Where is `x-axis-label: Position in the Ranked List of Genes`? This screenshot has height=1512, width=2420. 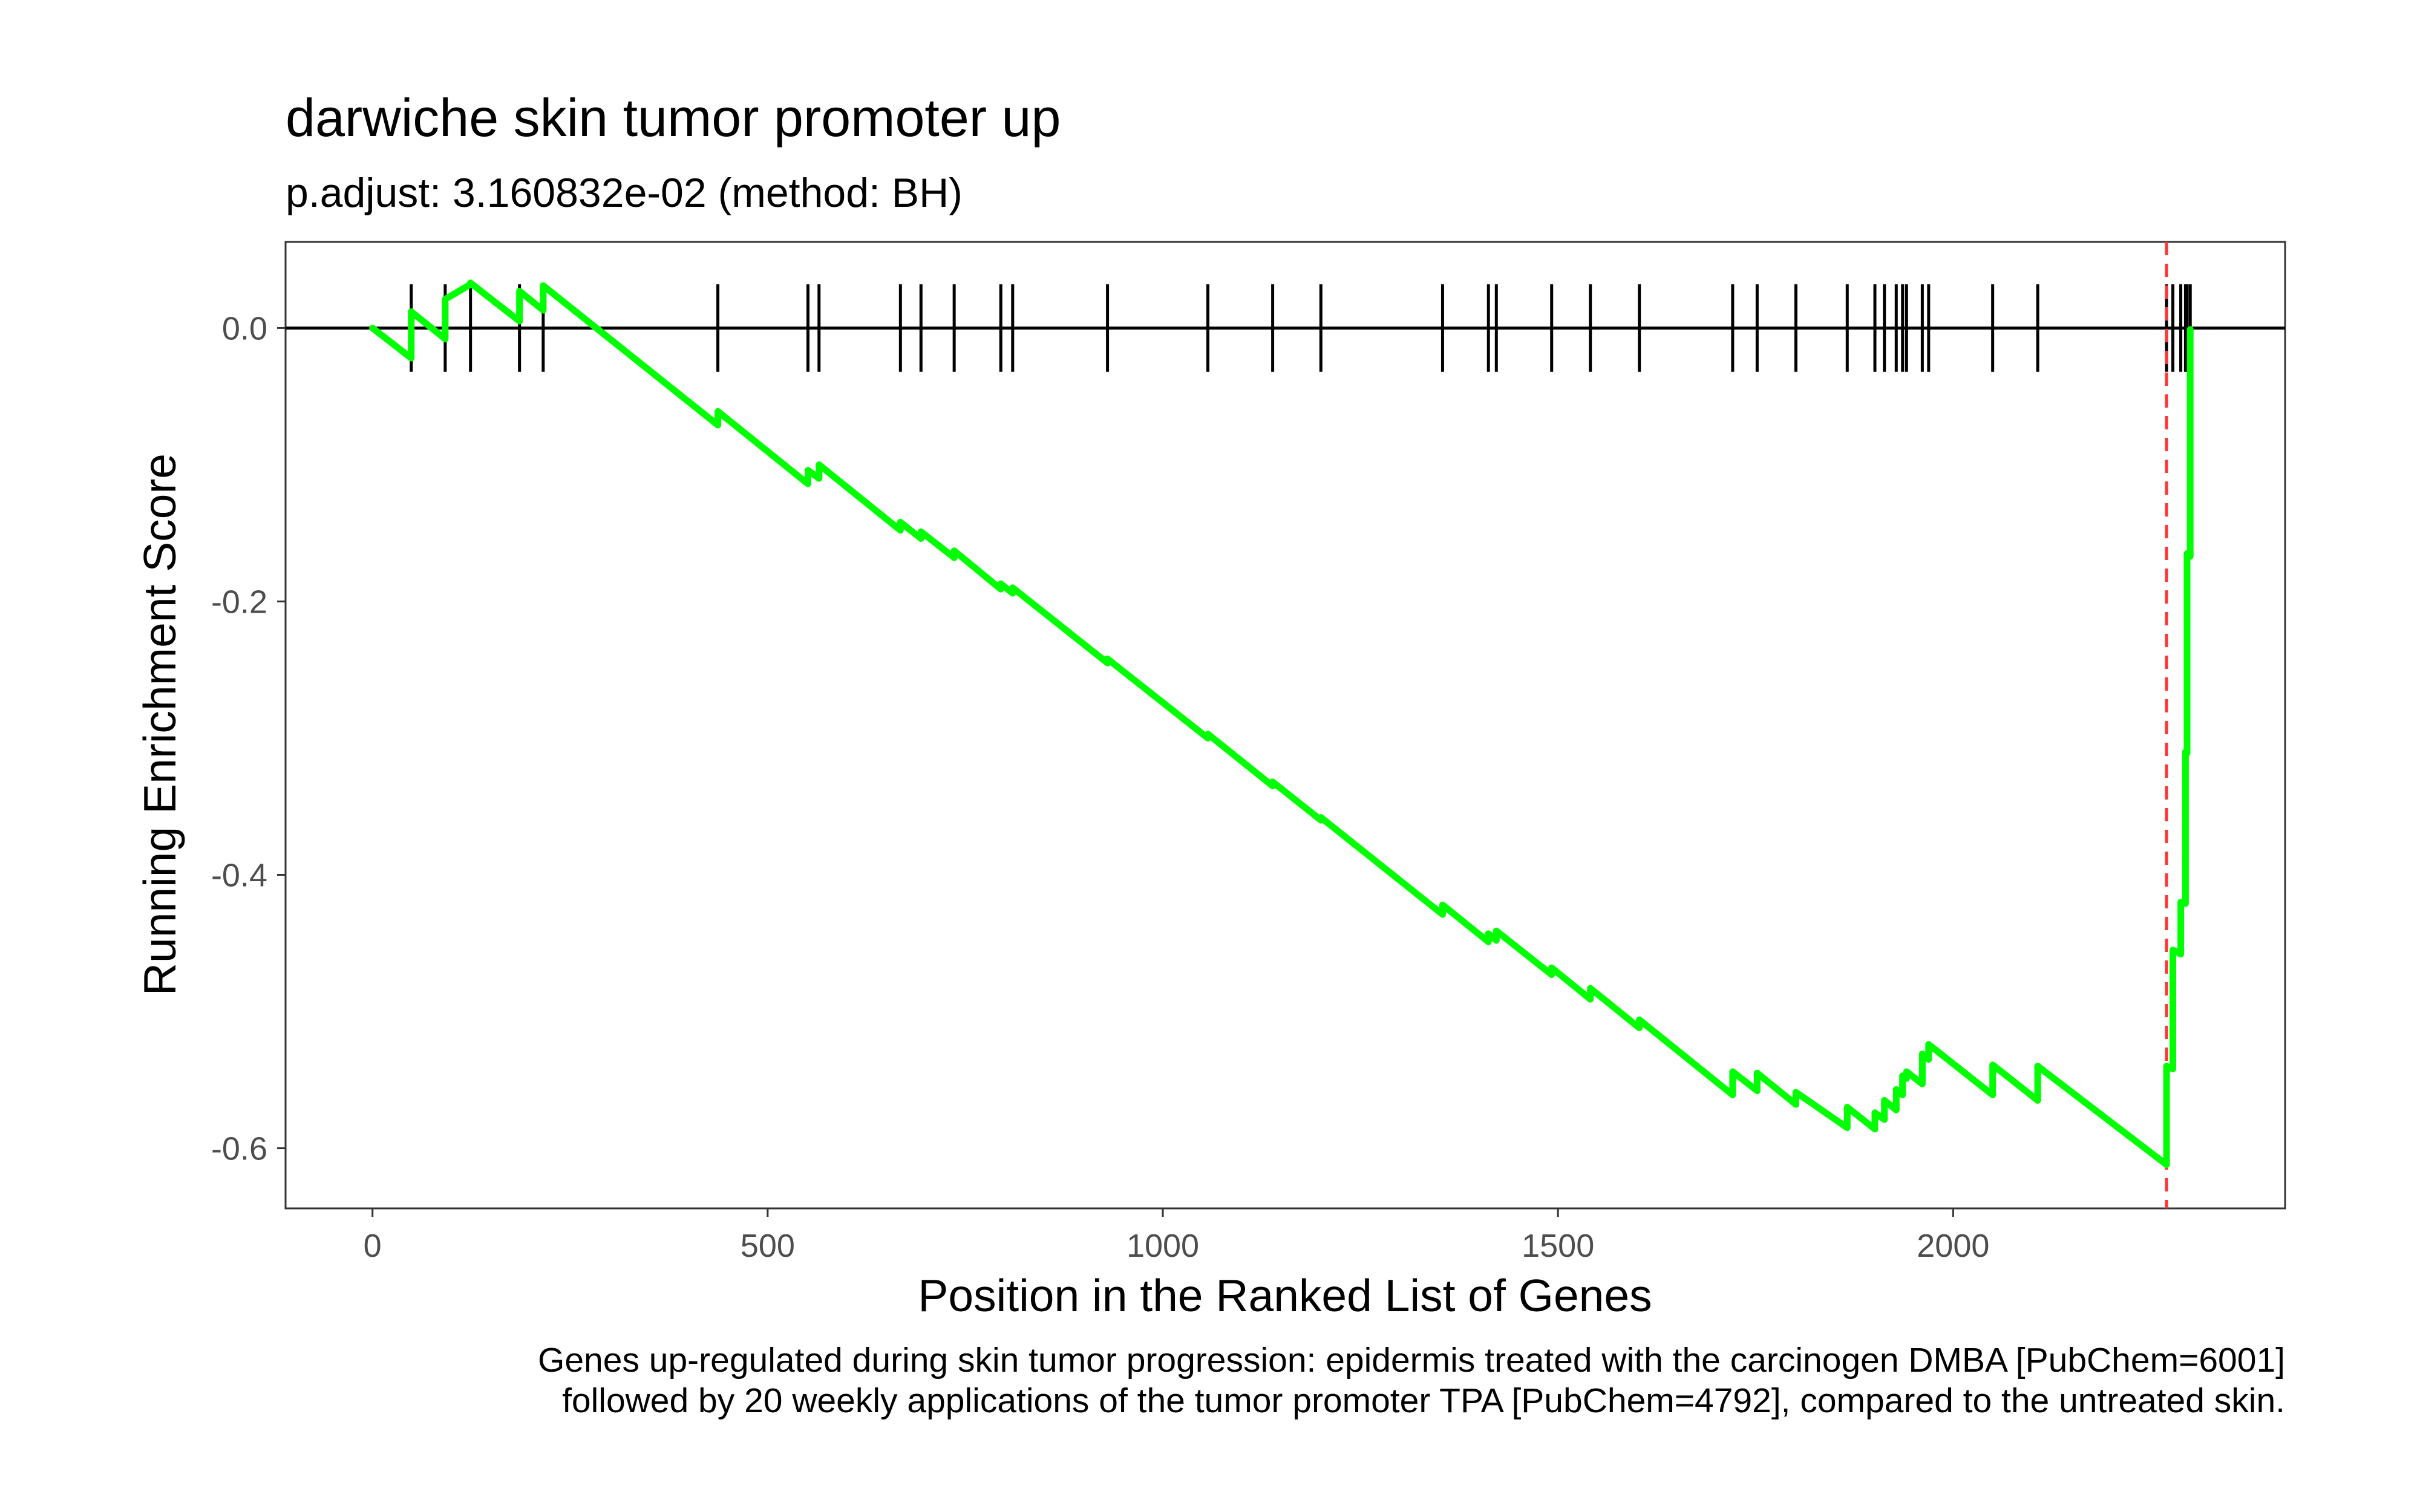 x-axis-label: Position in the Ranked List of Genes is located at coordinates (1285, 1295).